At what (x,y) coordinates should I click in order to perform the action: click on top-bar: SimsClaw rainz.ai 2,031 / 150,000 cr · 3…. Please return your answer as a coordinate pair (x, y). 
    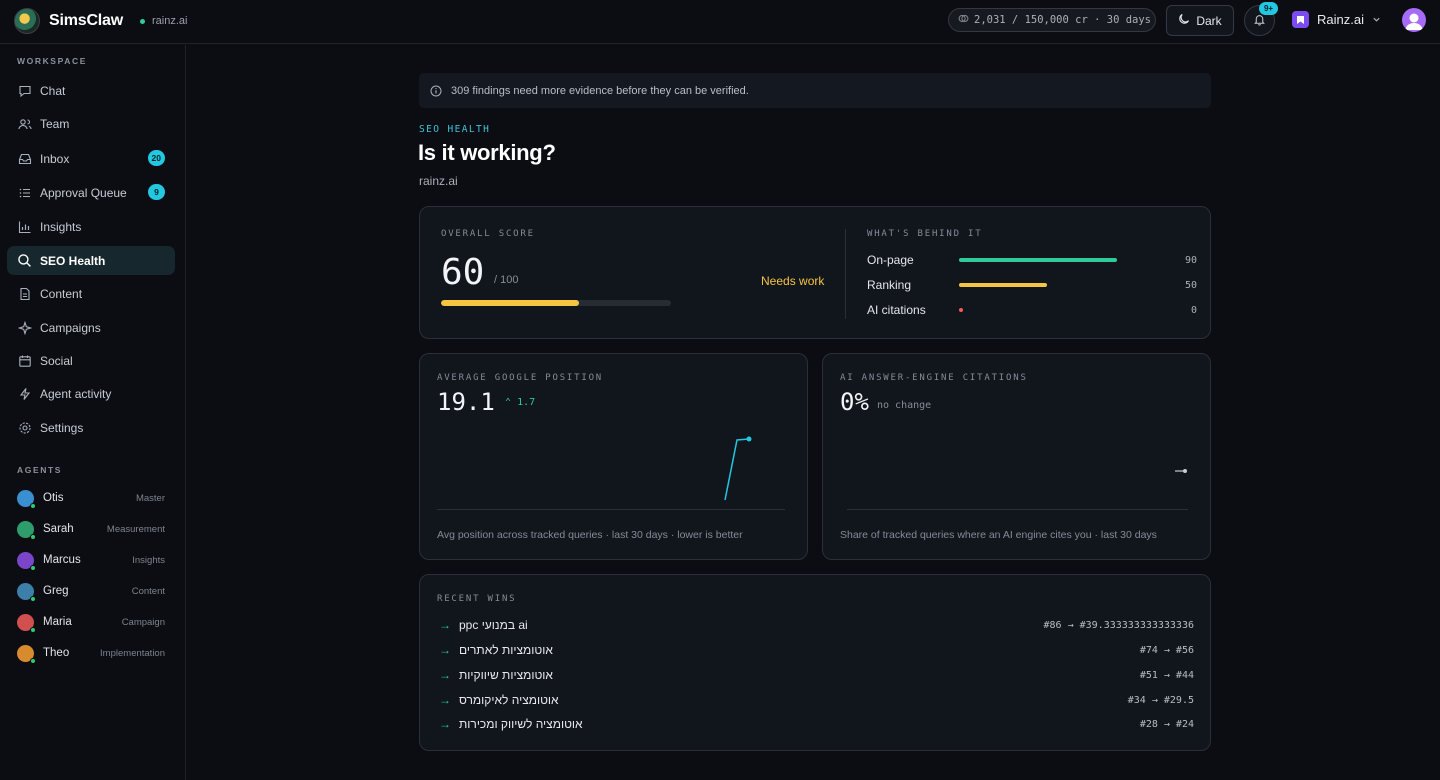
    Looking at the image, I should click on (720, 22).